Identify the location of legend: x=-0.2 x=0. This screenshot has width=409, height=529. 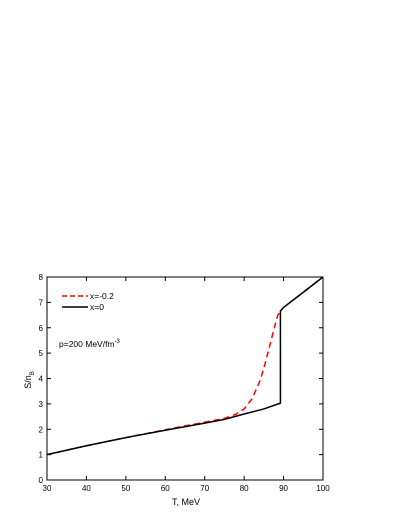
(88, 301).